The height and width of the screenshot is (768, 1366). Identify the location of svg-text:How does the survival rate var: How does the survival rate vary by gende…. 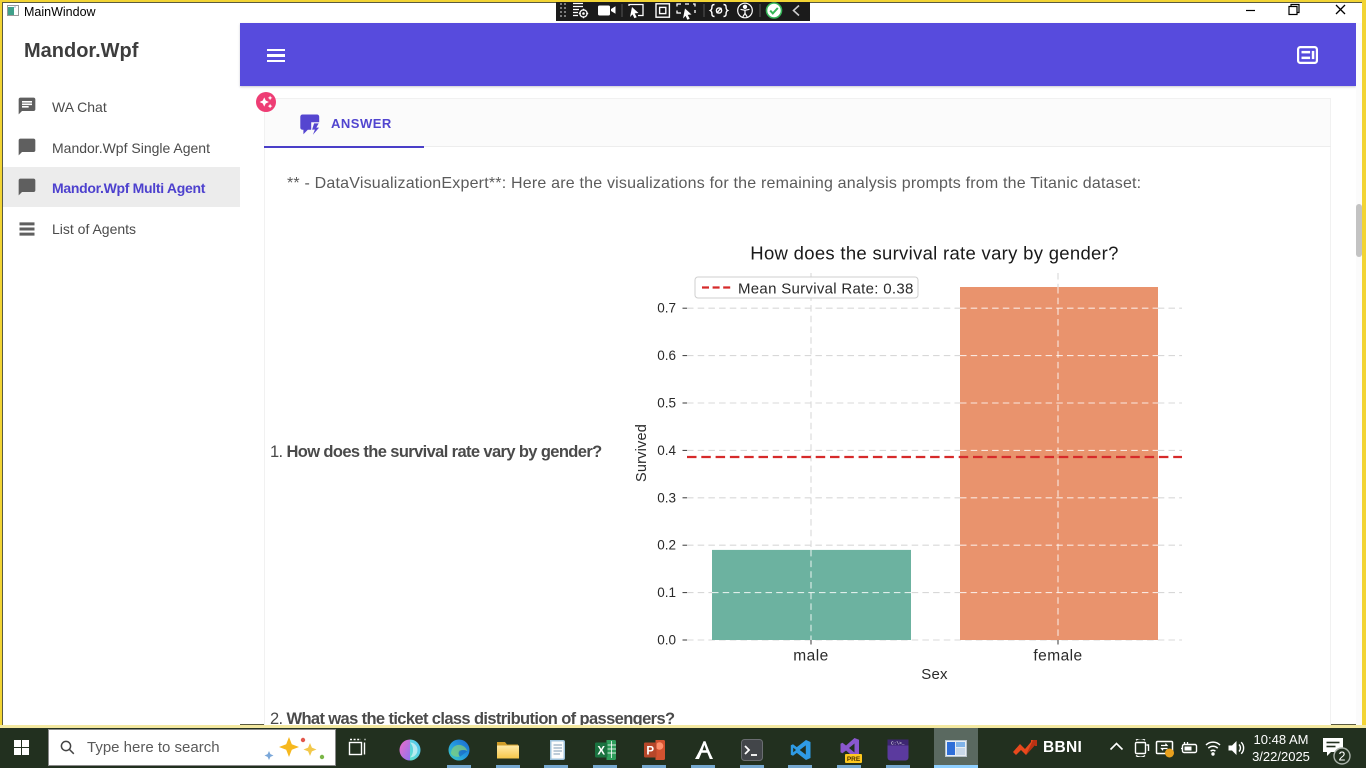
(934, 253).